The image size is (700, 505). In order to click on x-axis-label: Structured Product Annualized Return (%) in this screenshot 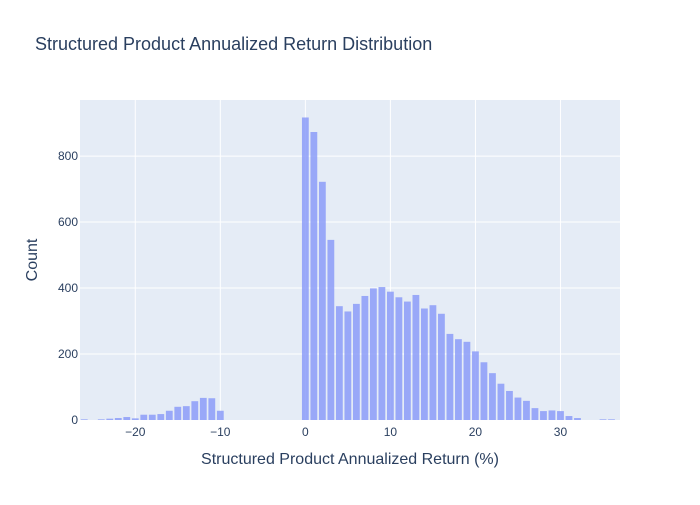, I will do `click(350, 459)`.